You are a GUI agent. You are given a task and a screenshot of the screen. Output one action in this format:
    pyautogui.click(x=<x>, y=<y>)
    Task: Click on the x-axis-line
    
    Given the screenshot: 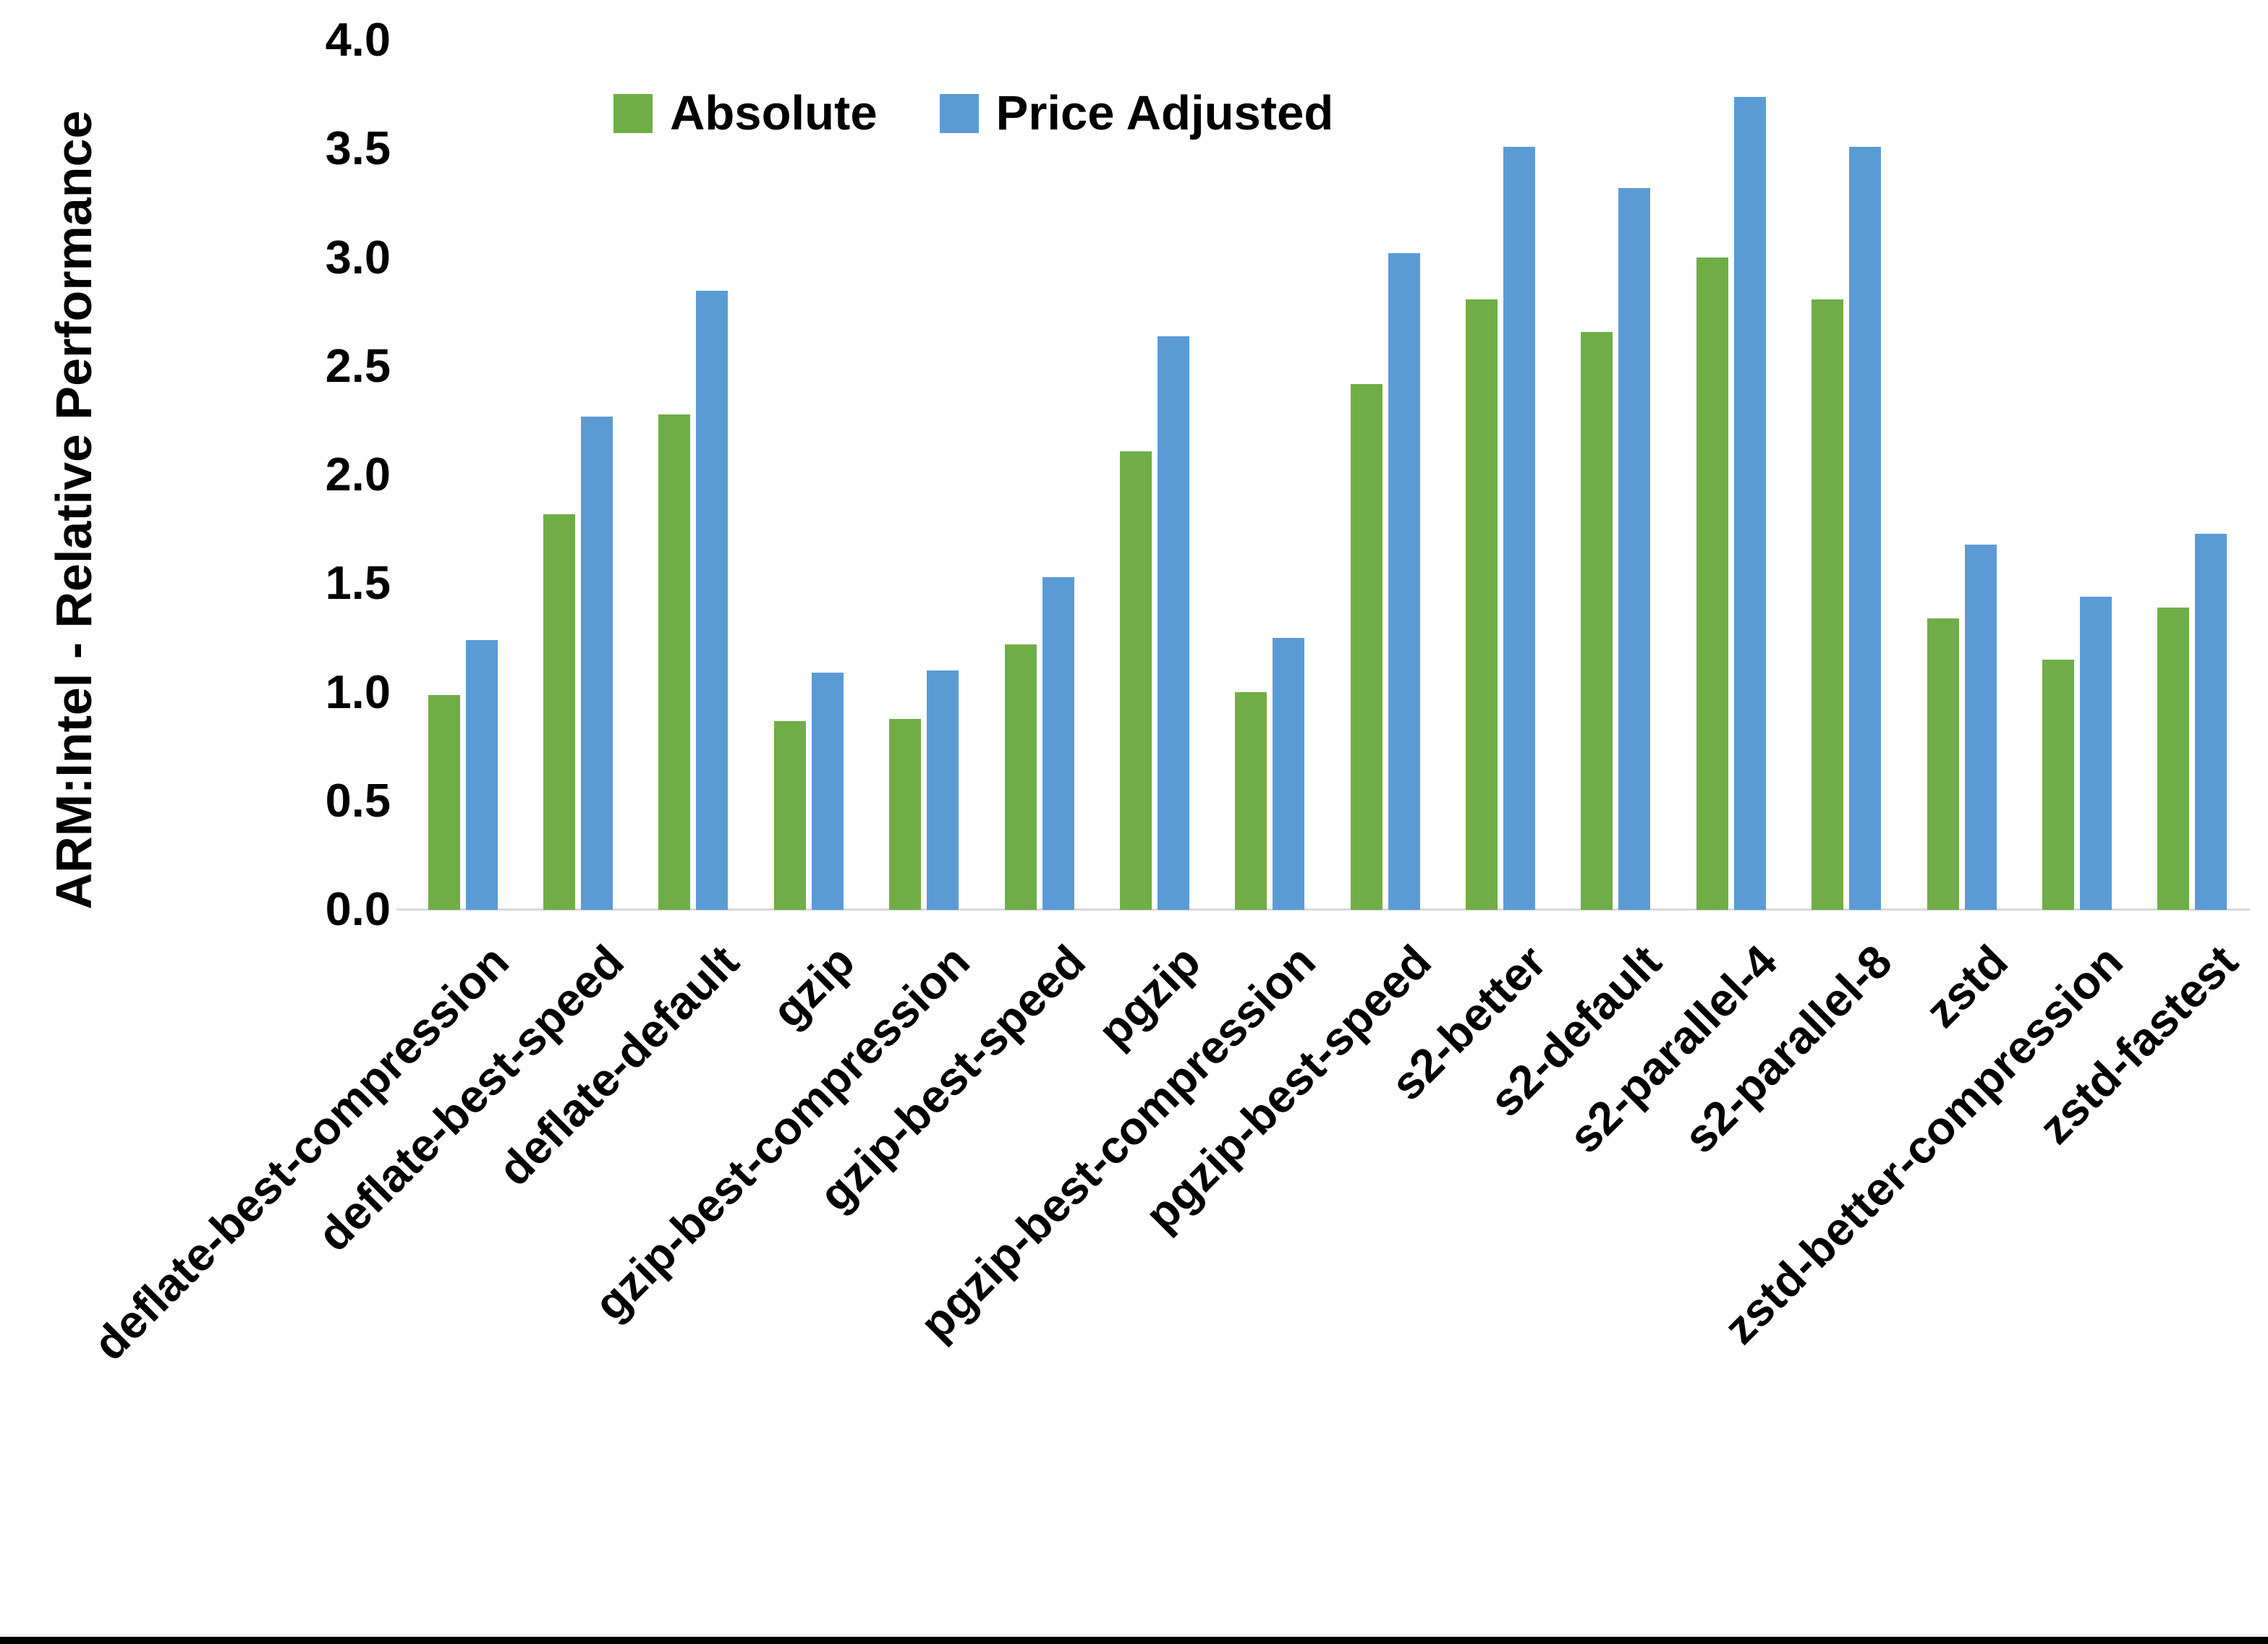 What is the action you would take?
    pyautogui.click(x=1323, y=909)
    